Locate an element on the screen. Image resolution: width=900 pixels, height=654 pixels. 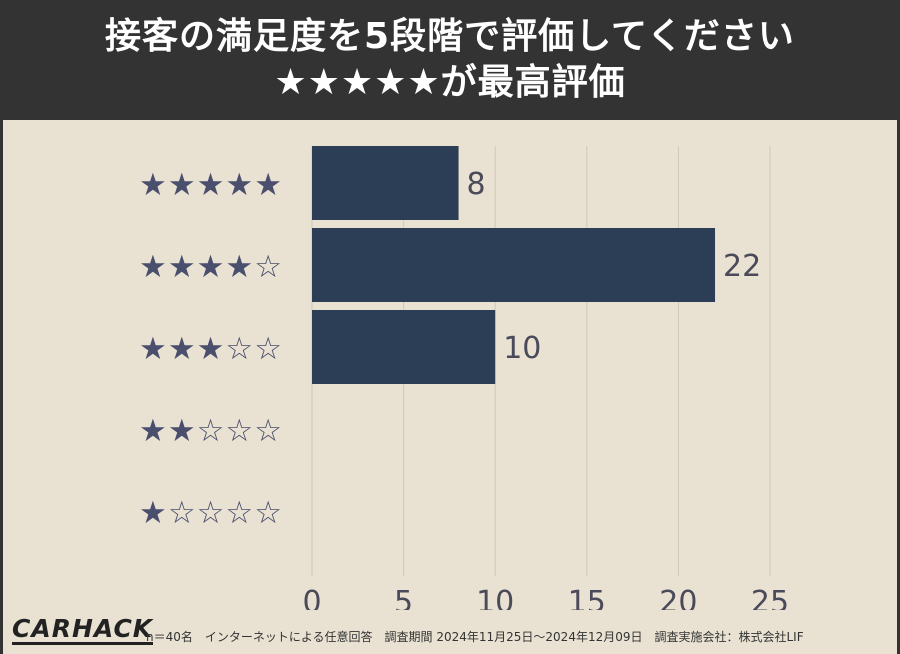
carhack-logo: CARHACK is located at coordinates (83, 629).